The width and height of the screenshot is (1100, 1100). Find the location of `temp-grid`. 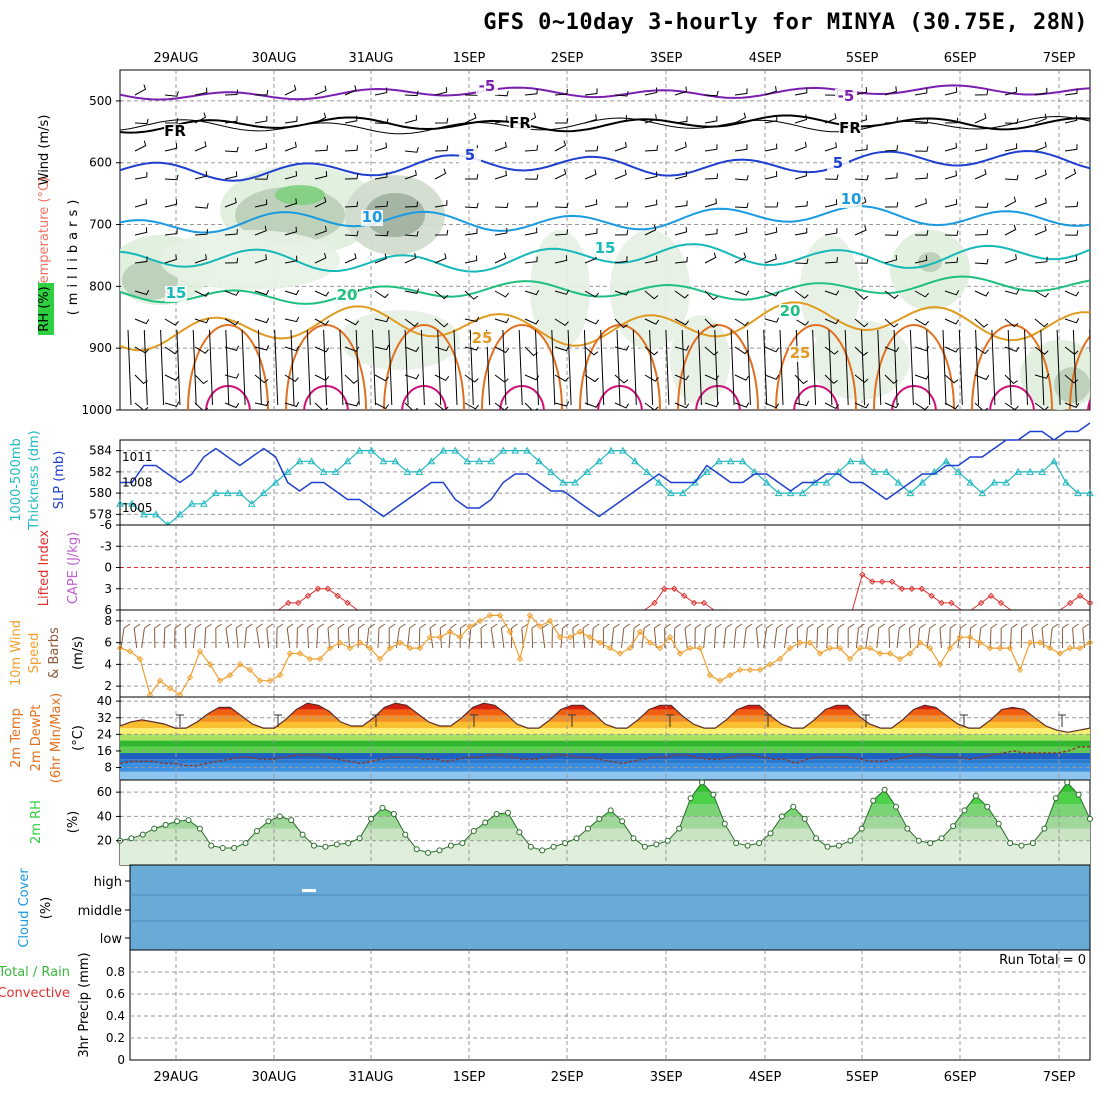

temp-grid is located at coordinates (605, 738).